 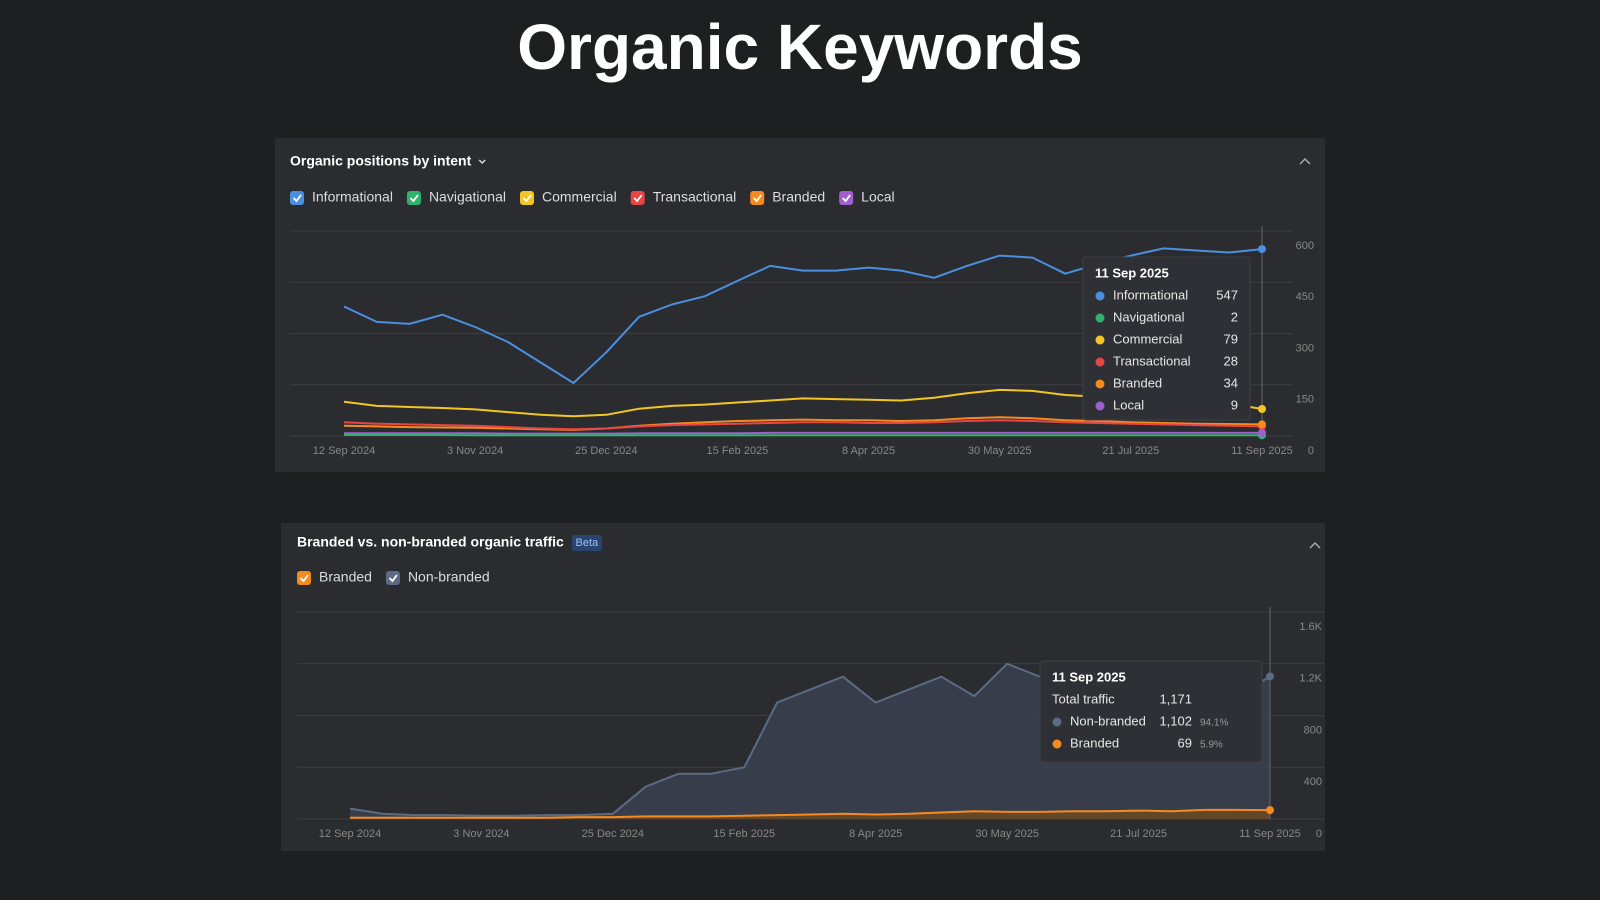 What do you see at coordinates (1147, 338) in the screenshot?
I see `tooltip-name: Commercial` at bounding box center [1147, 338].